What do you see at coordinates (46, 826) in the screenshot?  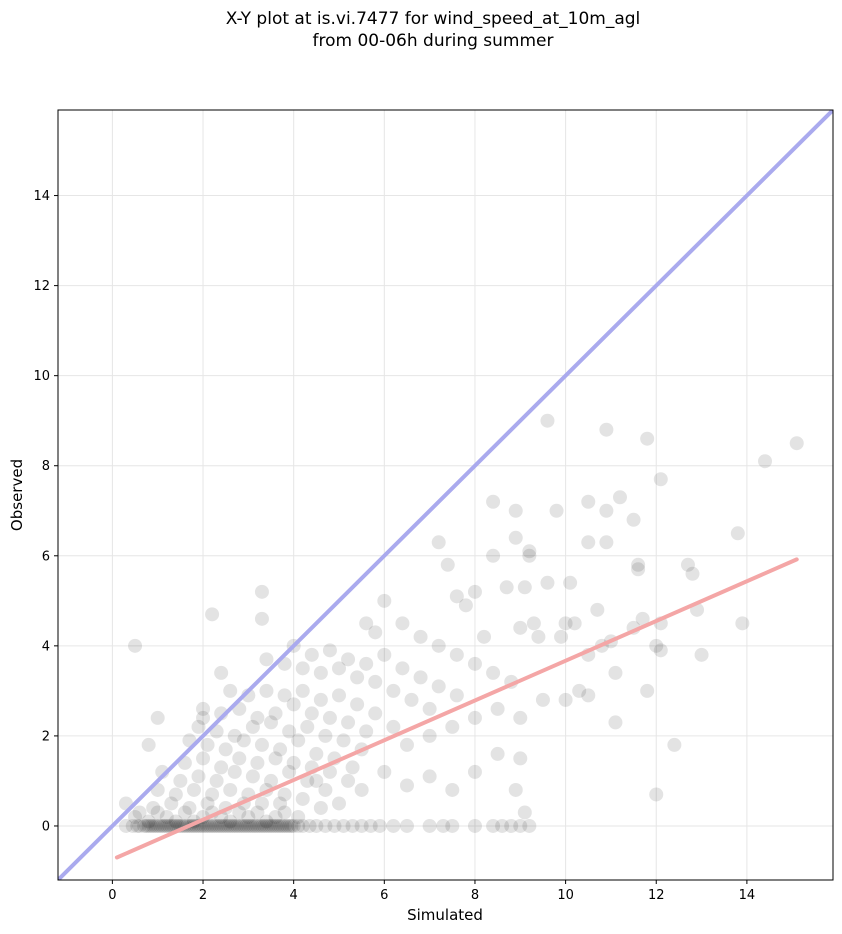 I see `y-tick-label-0: 0` at bounding box center [46, 826].